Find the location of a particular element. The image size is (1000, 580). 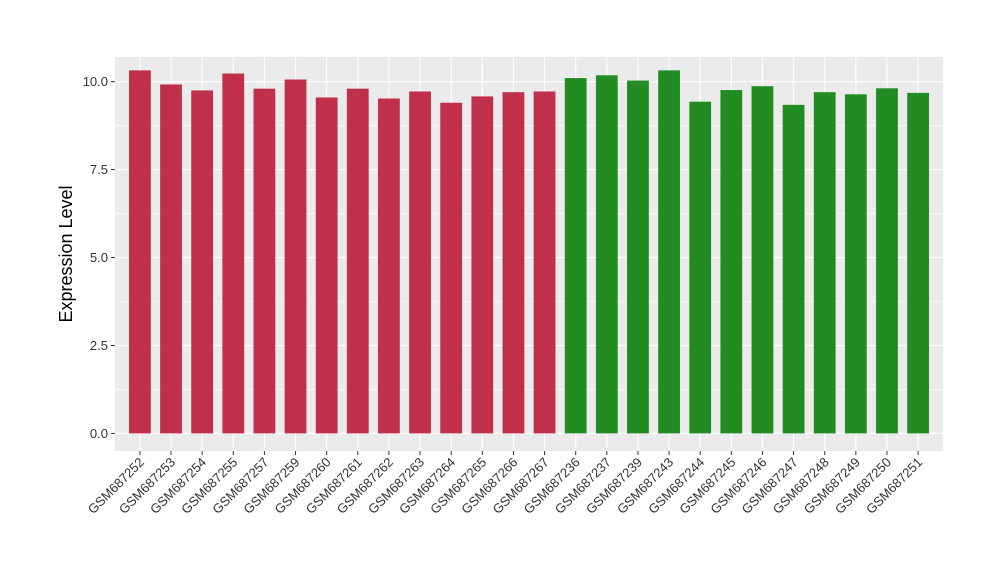

y-tick-label: 5.0 is located at coordinates (99, 257).